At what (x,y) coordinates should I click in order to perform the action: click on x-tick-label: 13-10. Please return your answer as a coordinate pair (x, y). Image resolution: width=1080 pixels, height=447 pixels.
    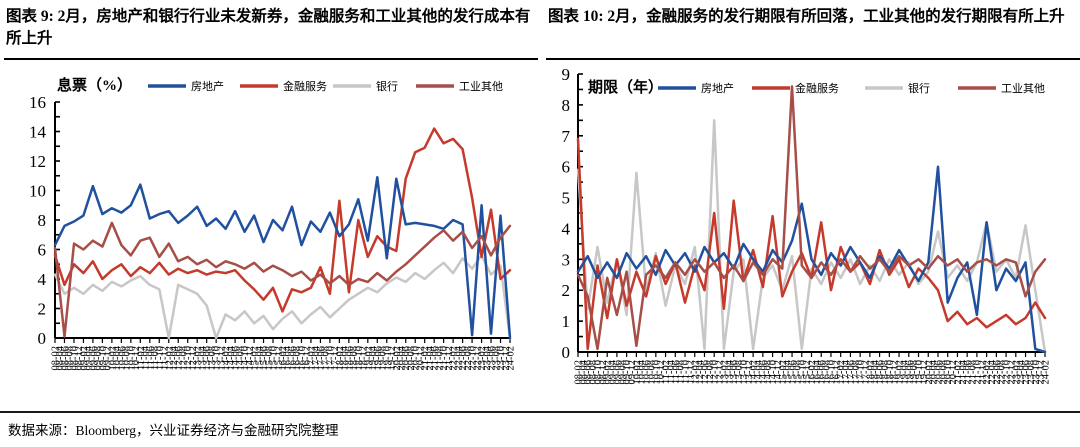
    Looking at the image, I should click on (744, 372).